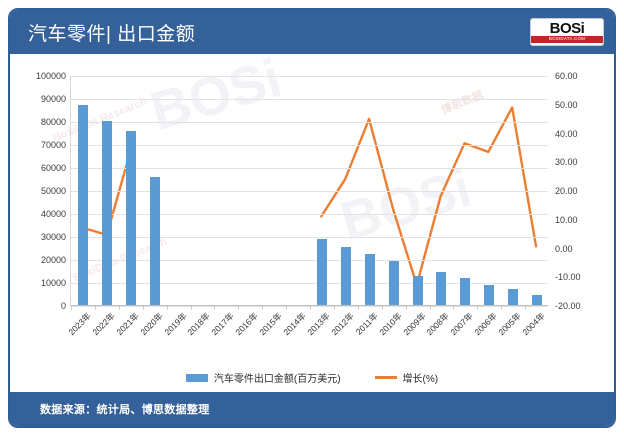 The width and height of the screenshot is (624, 436). Describe the element at coordinates (82, 204) in the screenshot. I see `bar-2023年` at that location.